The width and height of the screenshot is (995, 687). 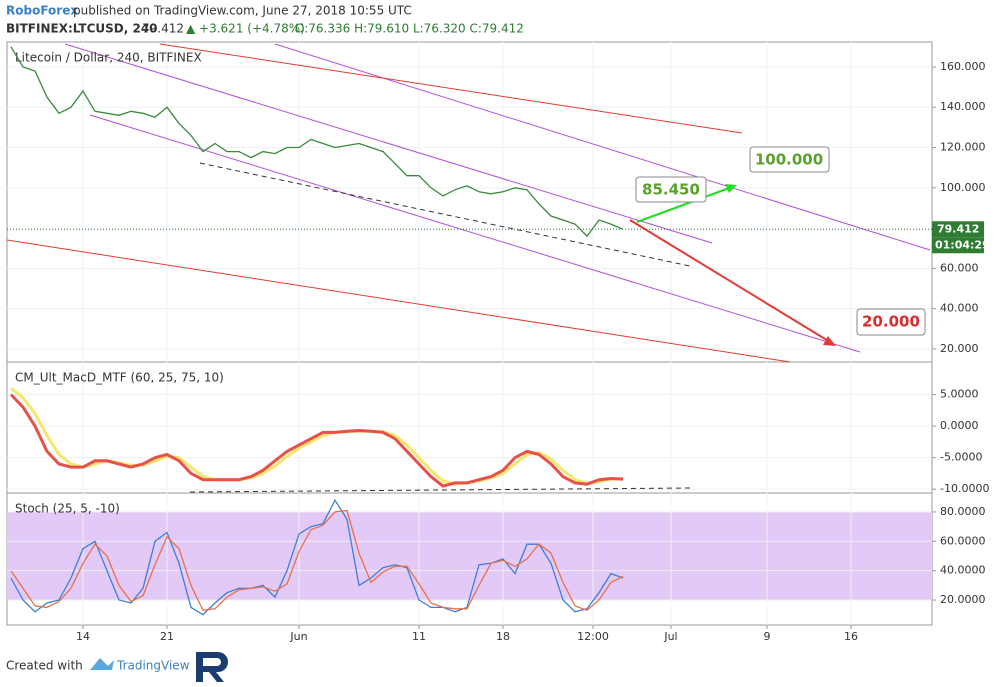 I want to click on last-price-box, so click(x=958, y=229).